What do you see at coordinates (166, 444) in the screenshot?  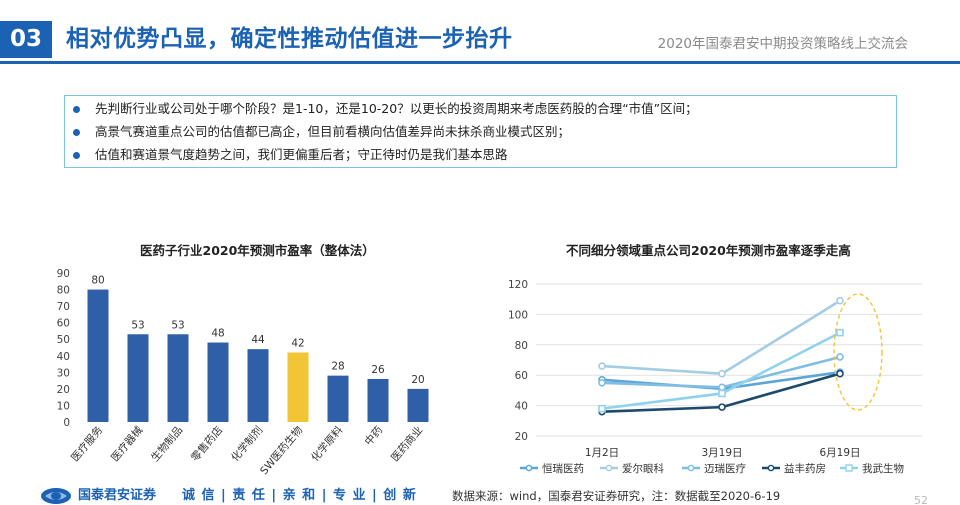 I see `x-tick-label: 生物制品` at bounding box center [166, 444].